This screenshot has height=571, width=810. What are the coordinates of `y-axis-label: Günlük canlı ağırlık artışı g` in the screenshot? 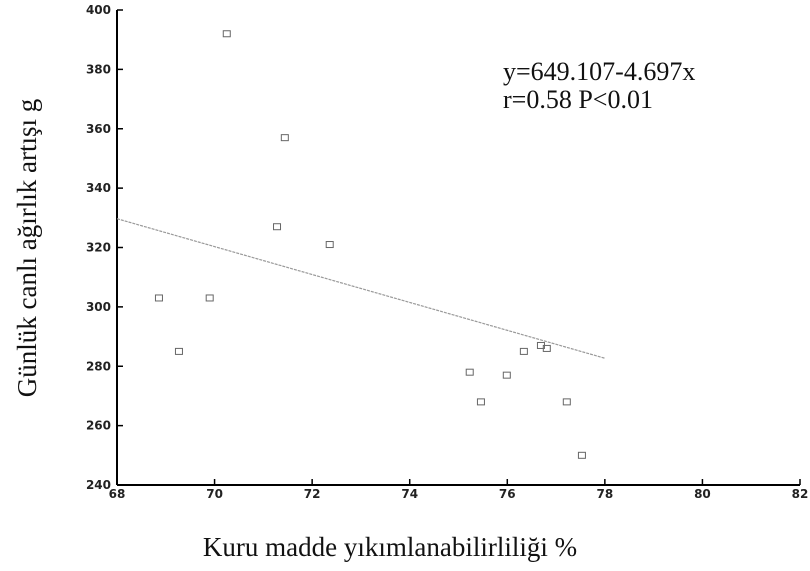 It's located at (27, 248).